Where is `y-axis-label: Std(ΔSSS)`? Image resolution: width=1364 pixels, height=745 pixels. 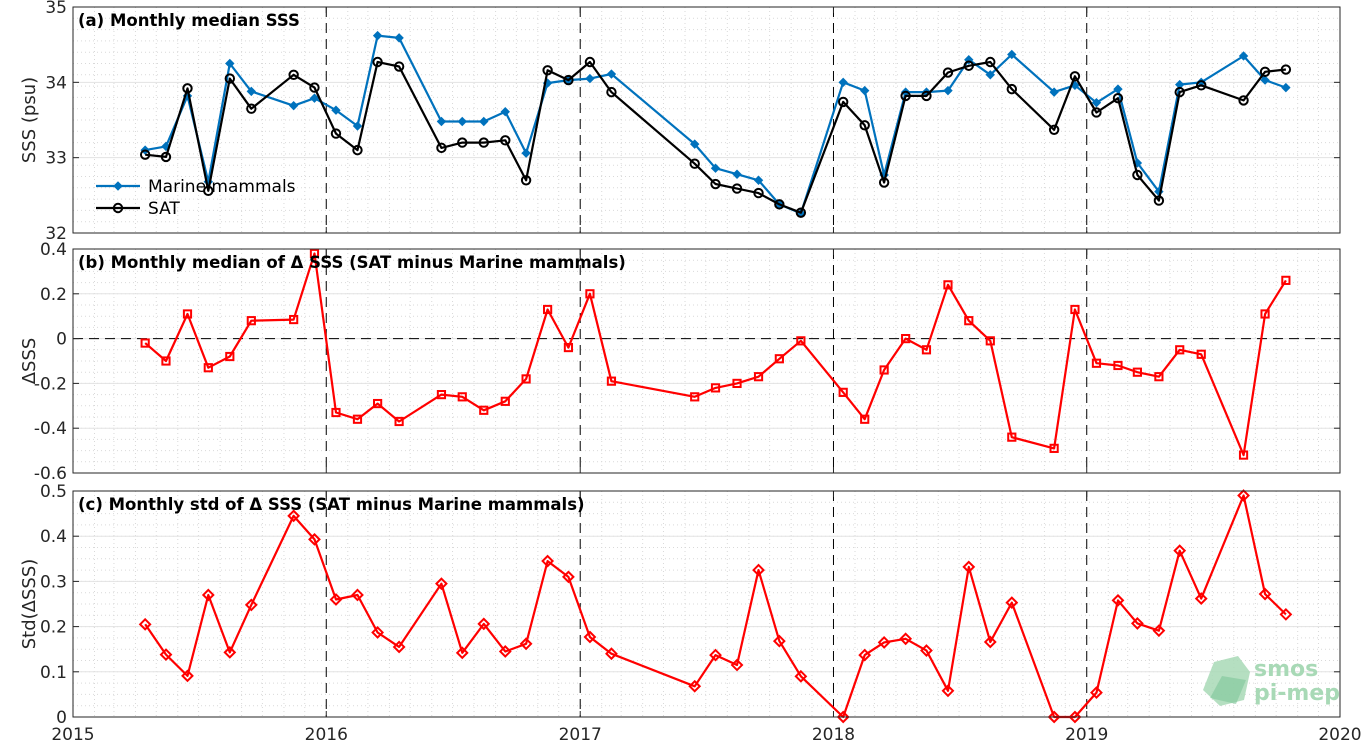 y-axis-label: Std(ΔSSS) is located at coordinates (29, 604).